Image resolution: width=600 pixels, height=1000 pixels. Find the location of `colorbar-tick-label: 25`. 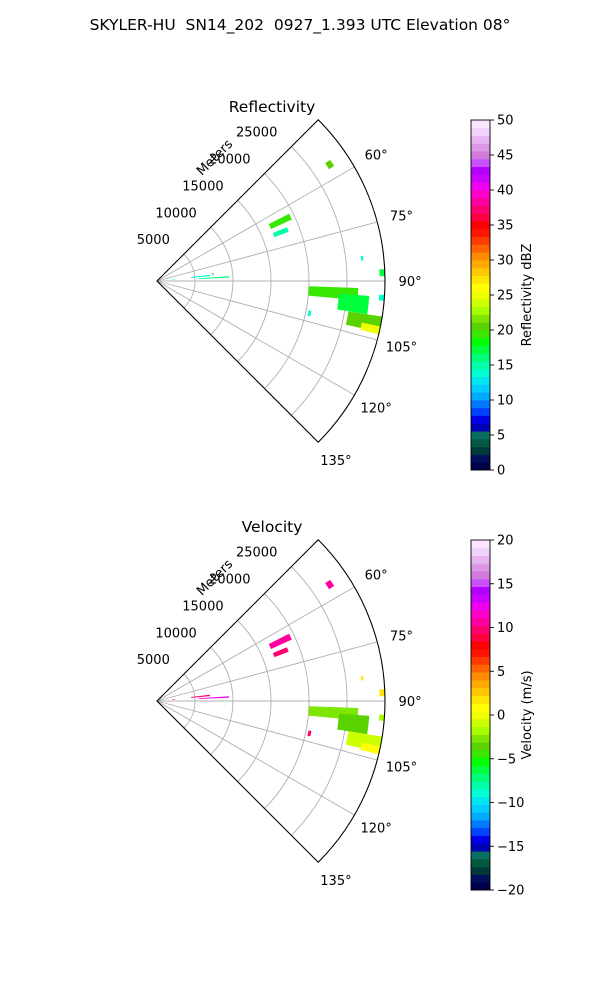

colorbar-tick-label: 25 is located at coordinates (505, 296).